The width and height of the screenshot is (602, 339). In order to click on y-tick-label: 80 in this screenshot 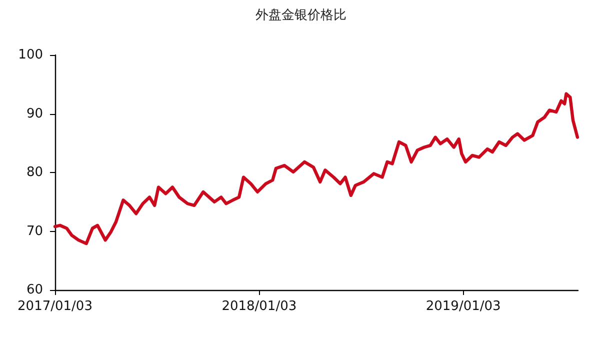, I will do `click(34, 172)`.